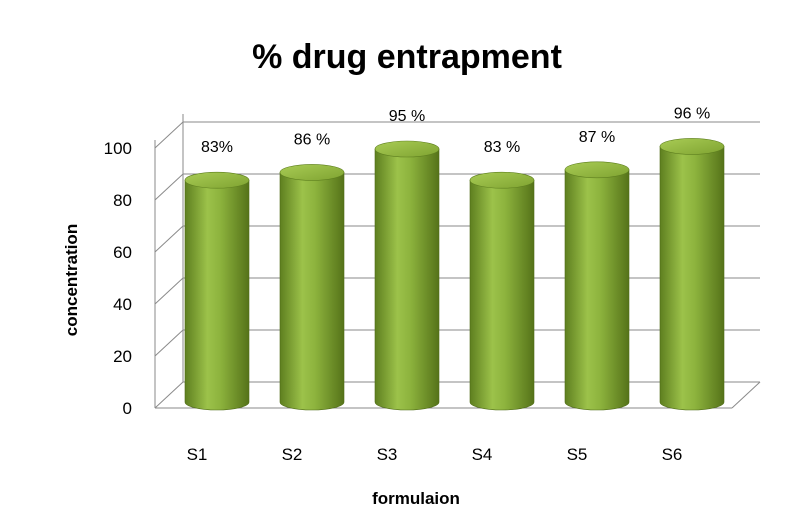 The width and height of the screenshot is (794, 524). I want to click on y-tick-label: 80, so click(122, 200).